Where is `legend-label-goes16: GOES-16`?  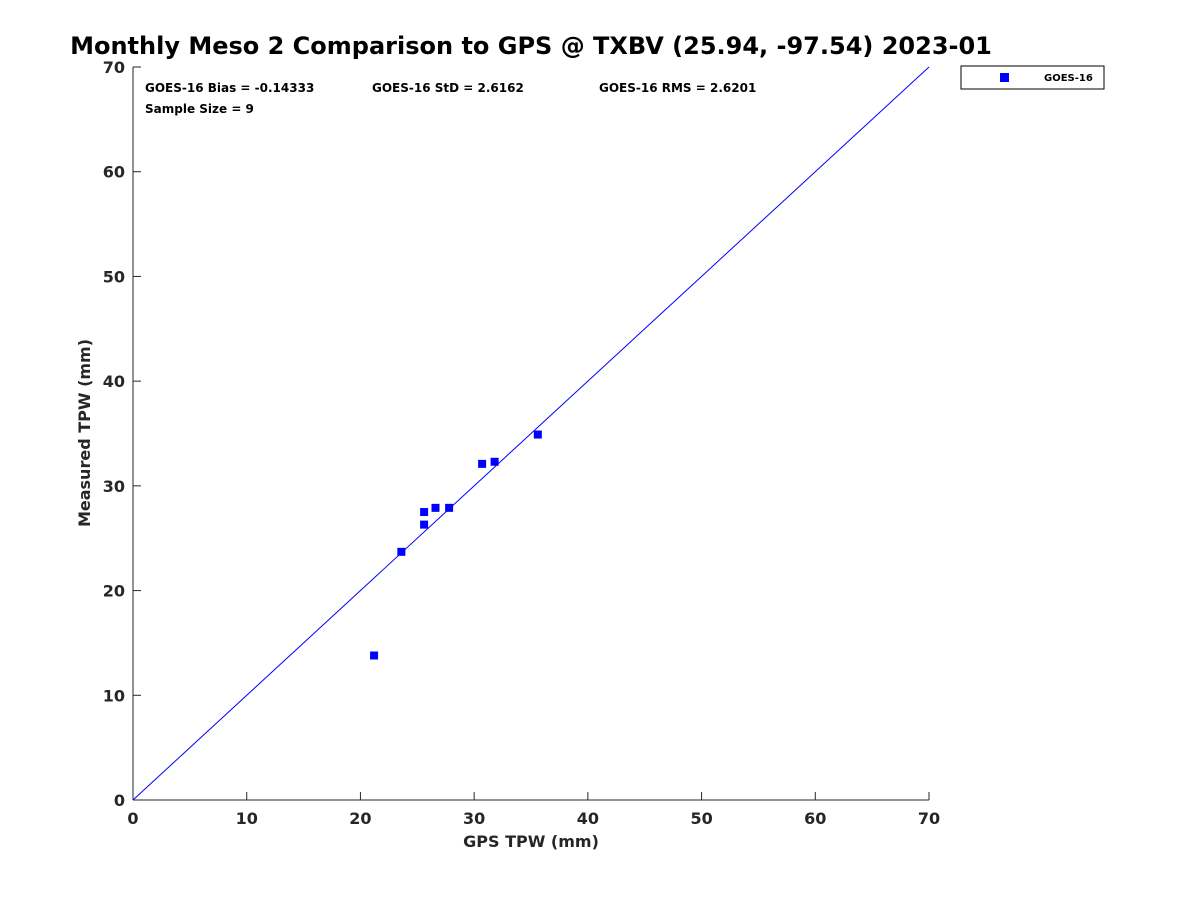 legend-label-goes16: GOES-16 is located at coordinates (1068, 78).